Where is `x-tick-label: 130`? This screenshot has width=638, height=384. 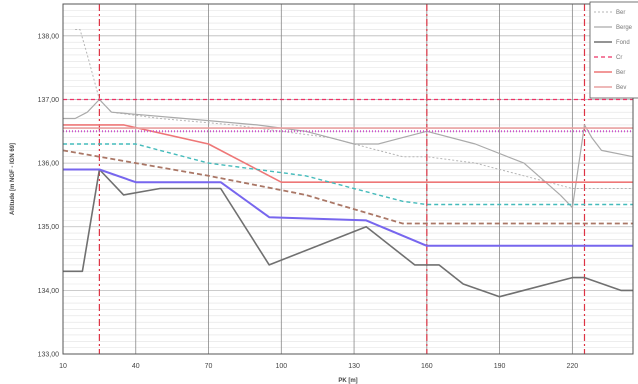
x-tick-label: 130 is located at coordinates (354, 366).